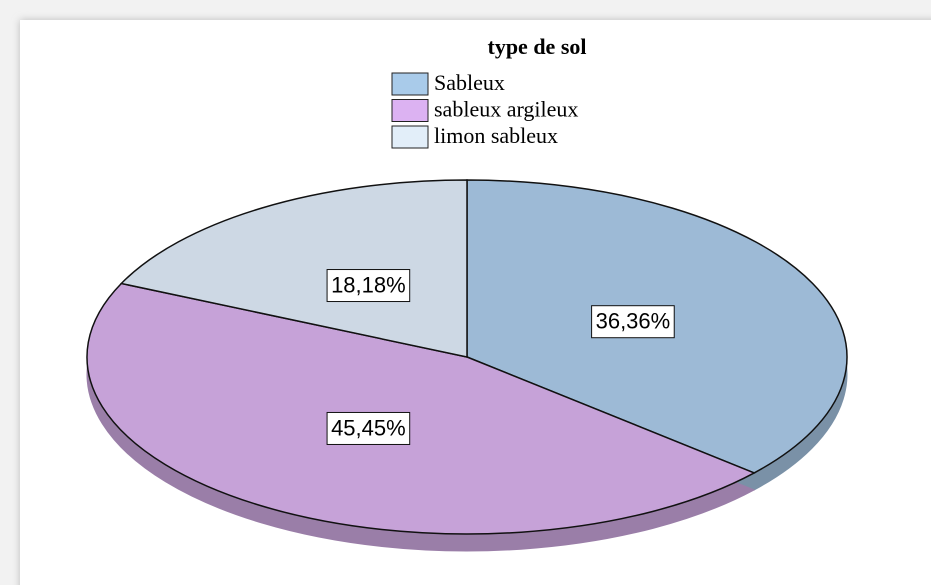 The image size is (931, 585). What do you see at coordinates (469, 82) in the screenshot?
I see `legend-label: Sableux` at bounding box center [469, 82].